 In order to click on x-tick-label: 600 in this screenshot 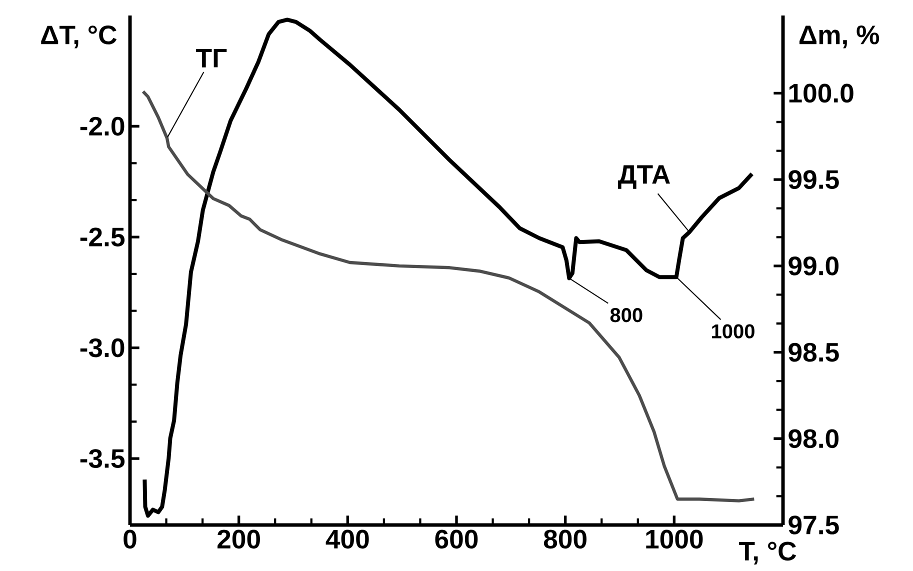, I will do `click(456, 539)`.